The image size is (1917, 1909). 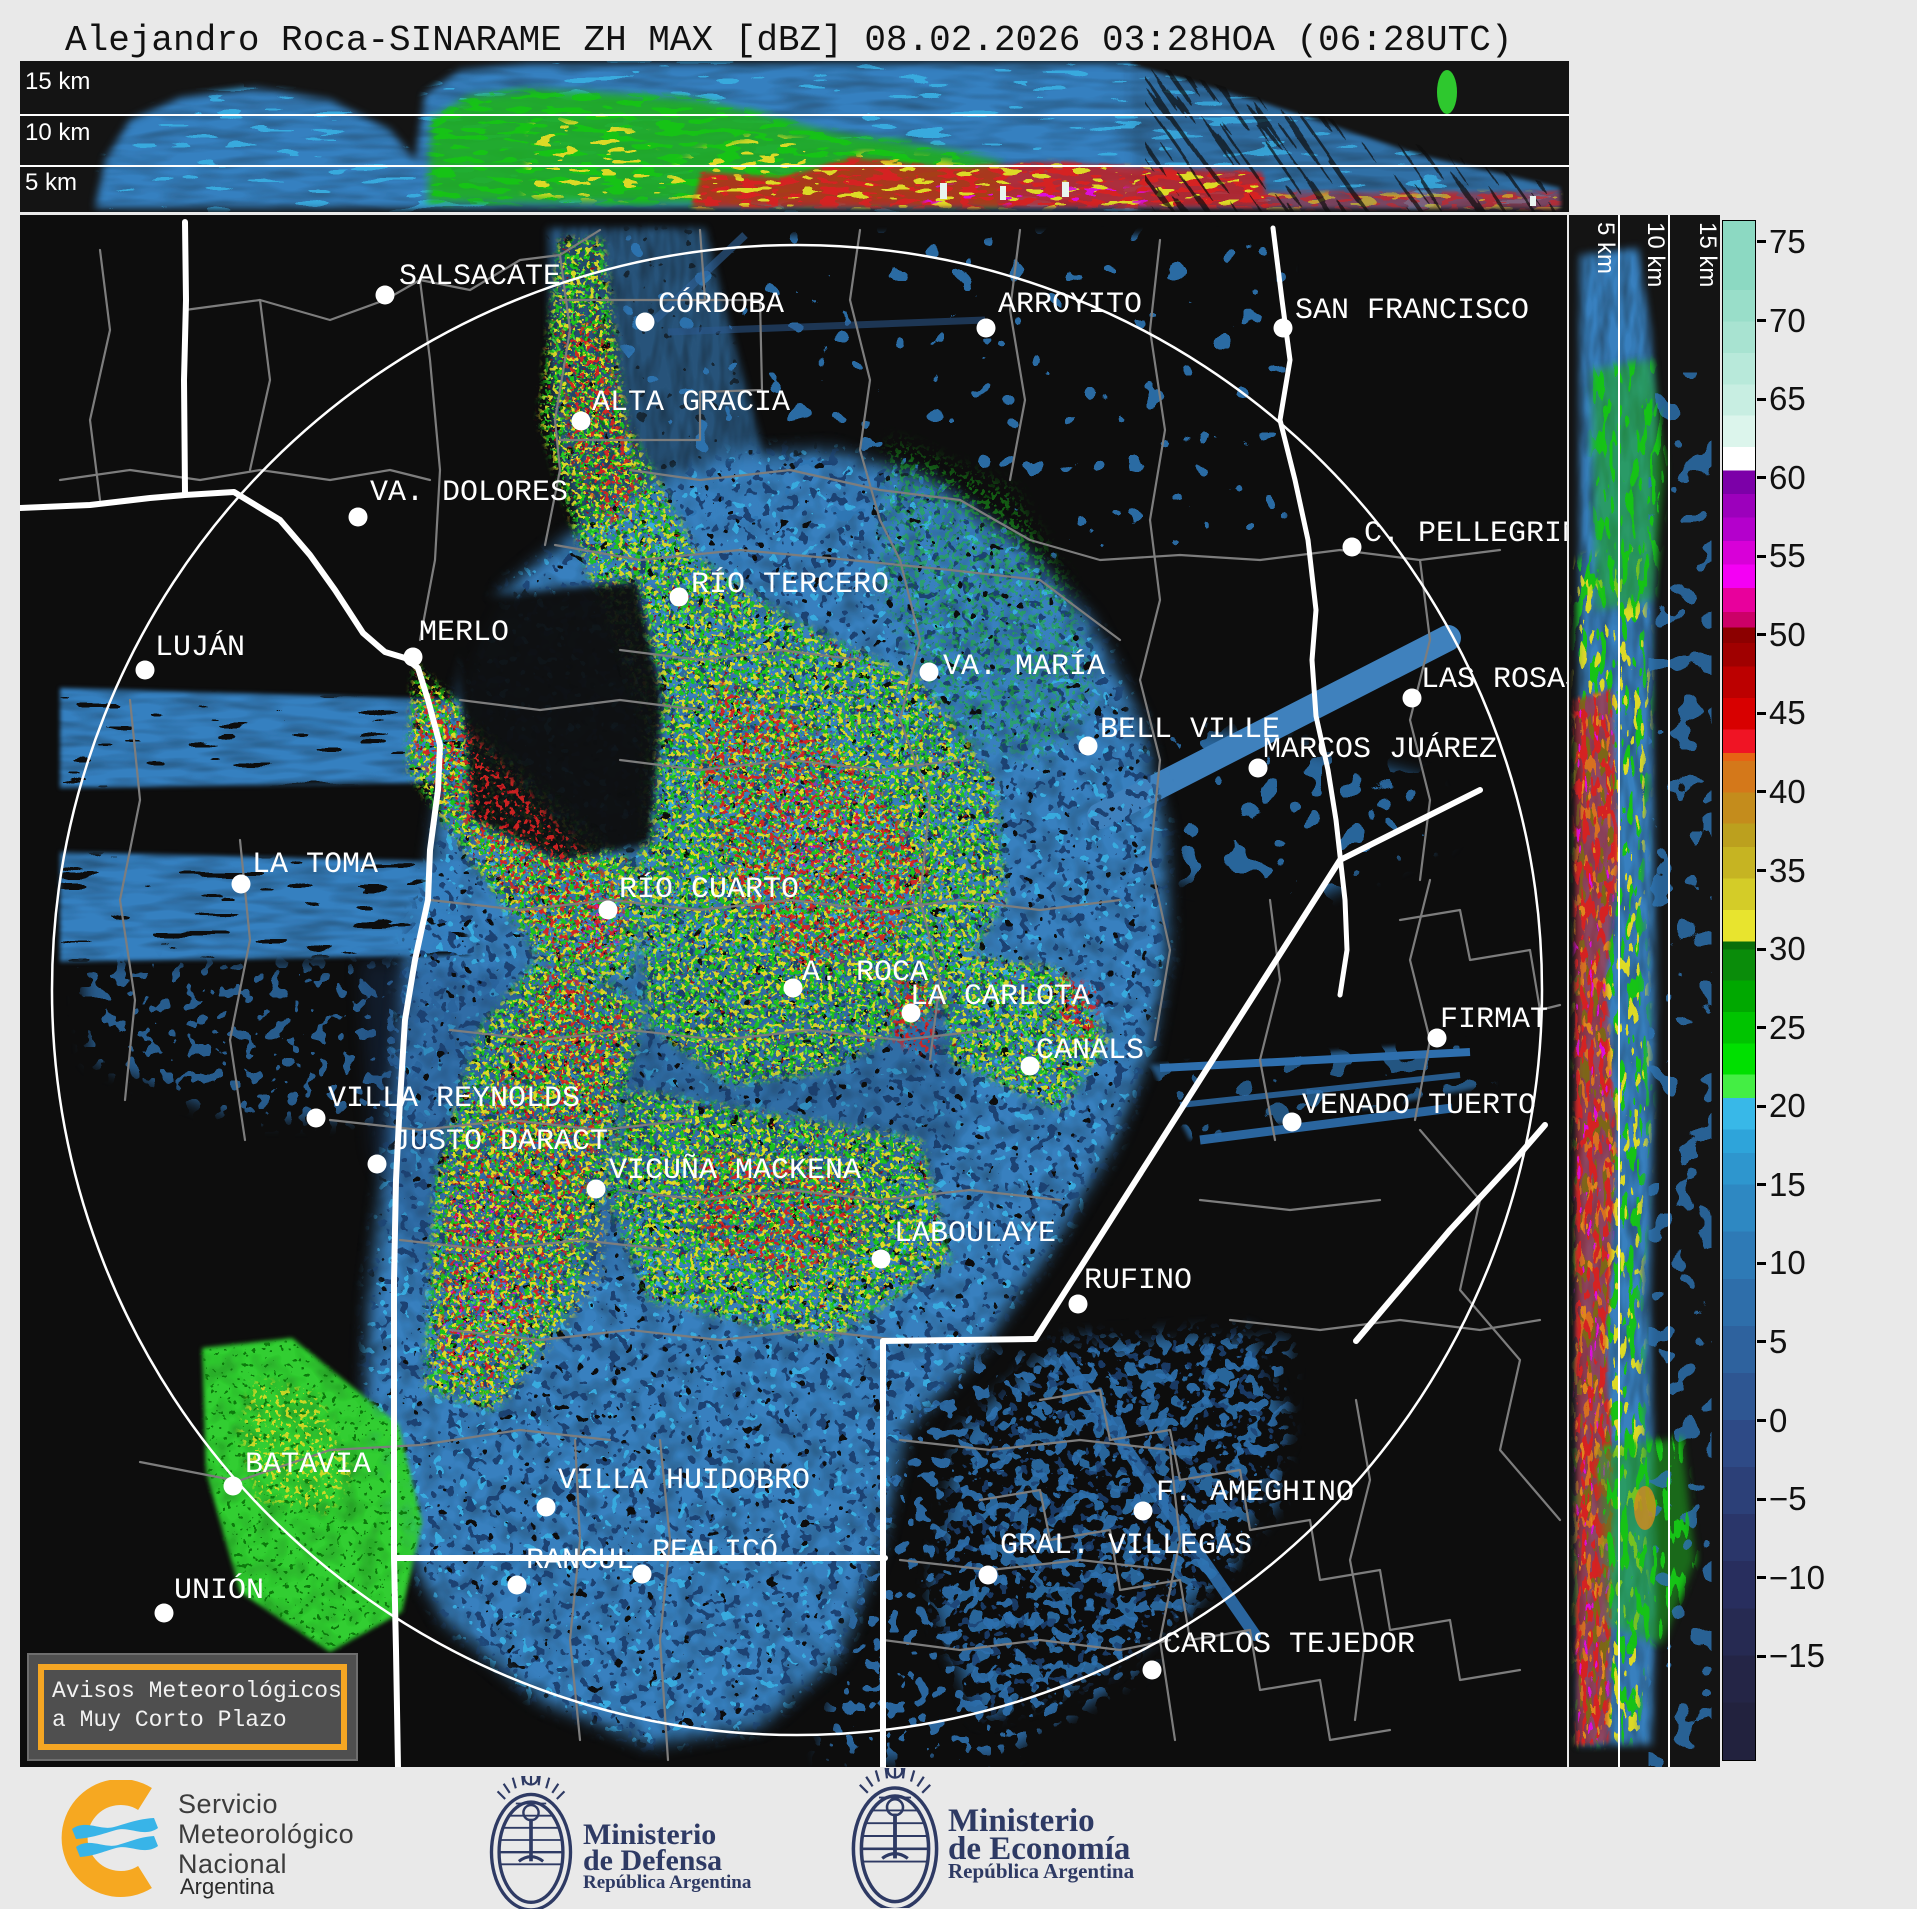 What do you see at coordinates (469, 493) in the screenshot?
I see `svg-text: VA. DOLORES` at bounding box center [469, 493].